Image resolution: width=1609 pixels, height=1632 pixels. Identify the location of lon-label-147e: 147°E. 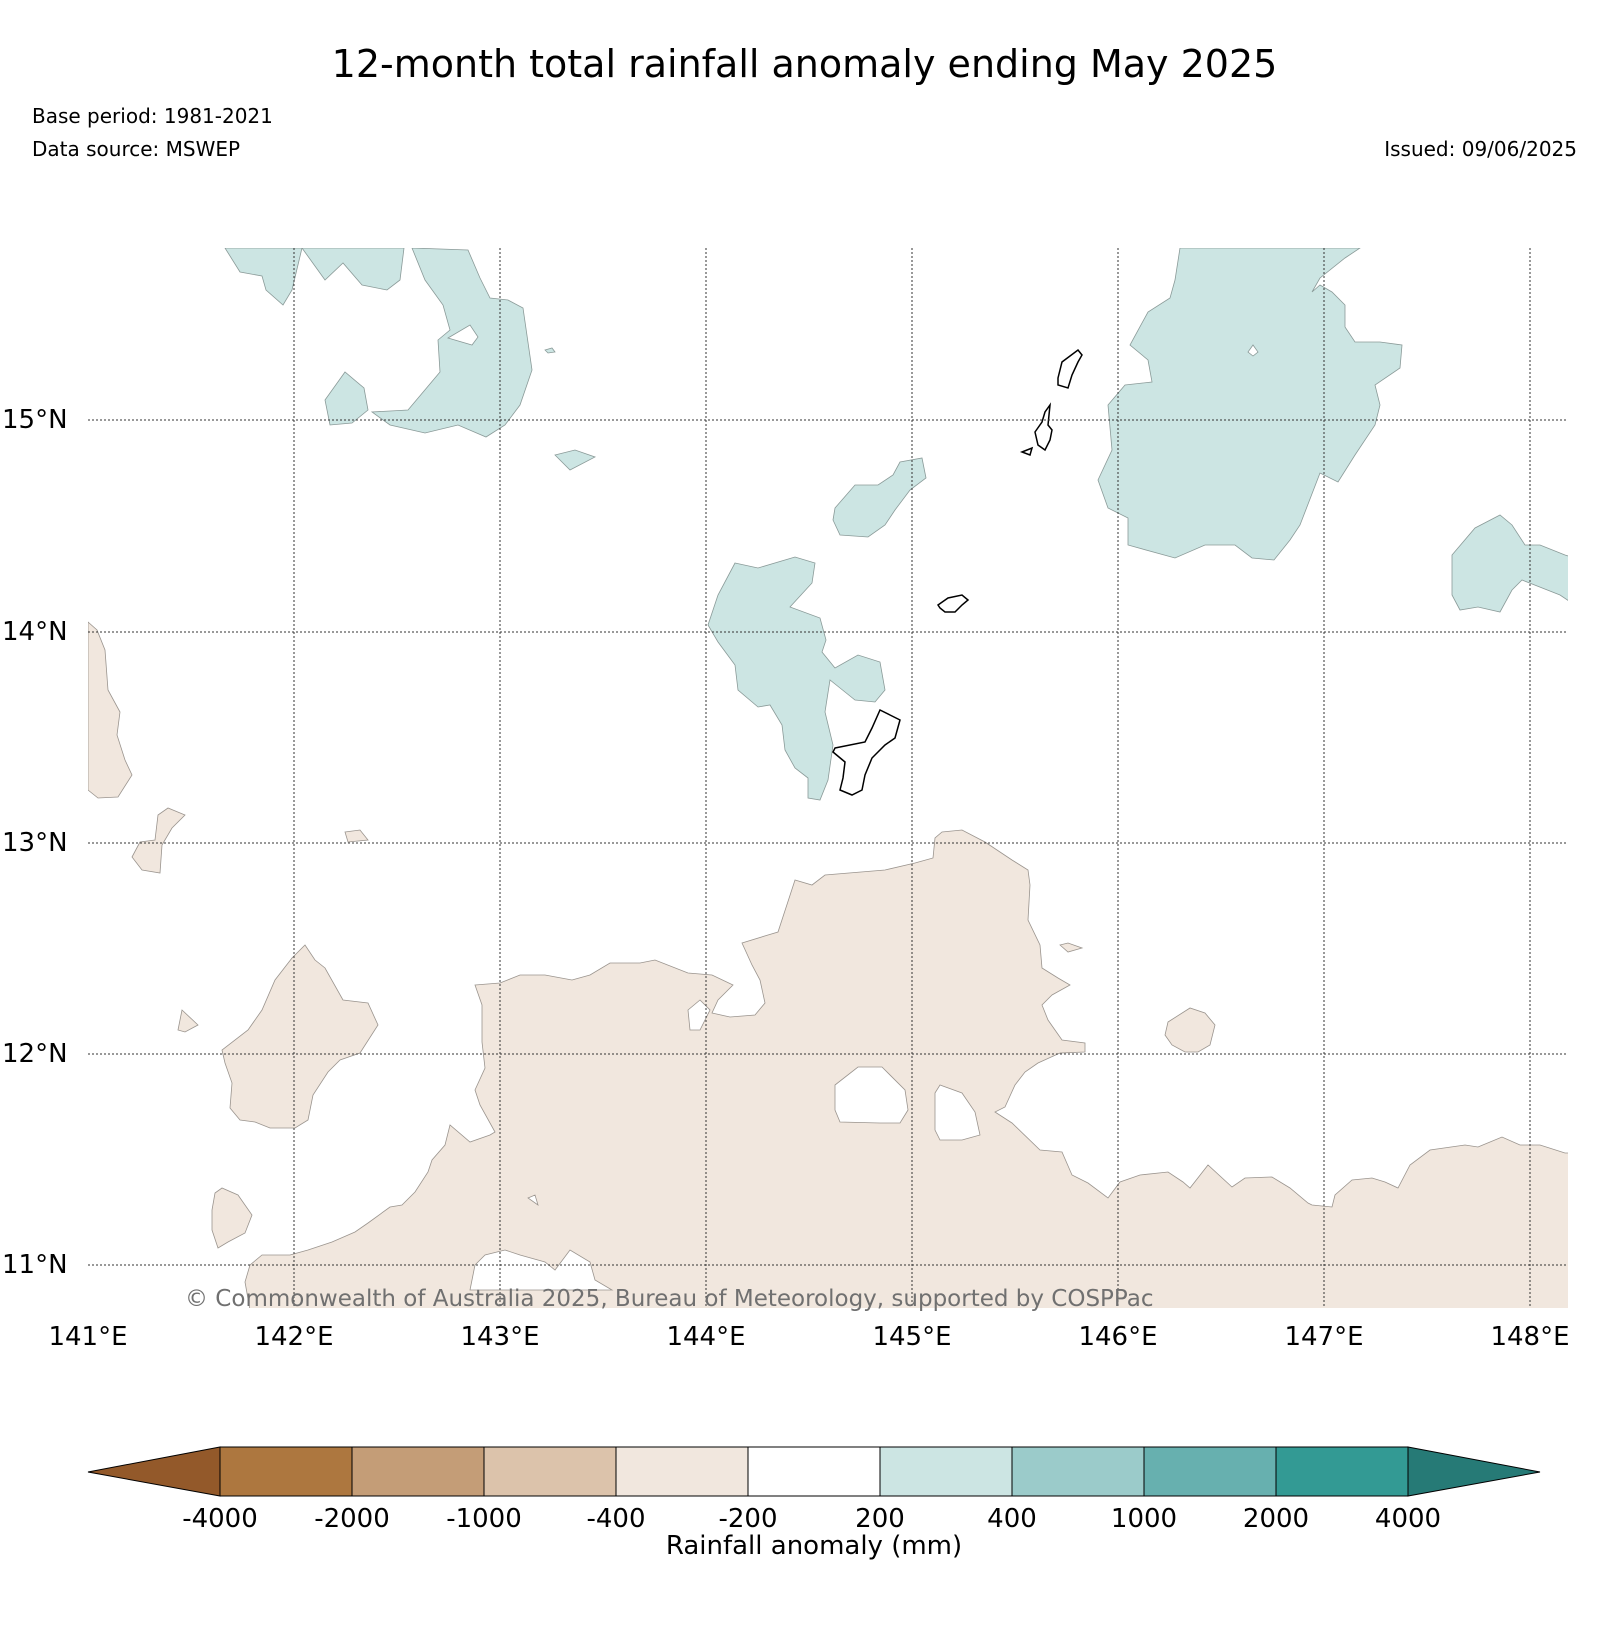
(1323, 1337).